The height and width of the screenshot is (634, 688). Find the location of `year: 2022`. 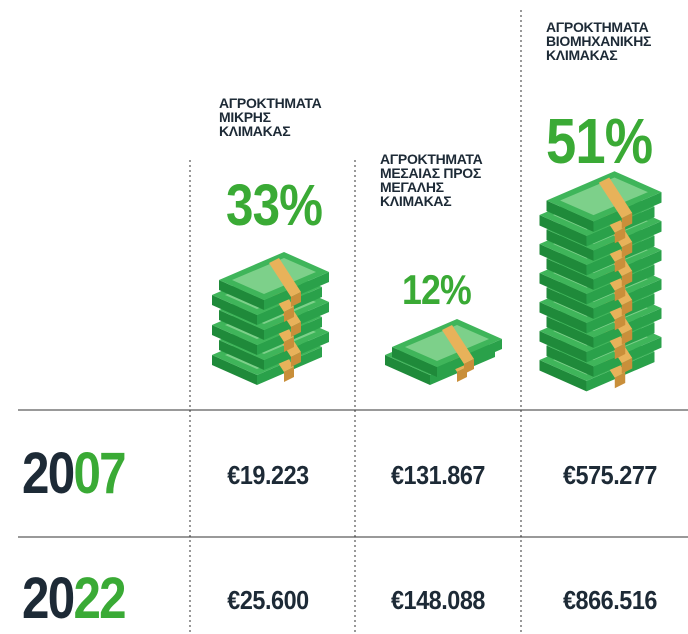

year: 2022 is located at coordinates (74, 598).